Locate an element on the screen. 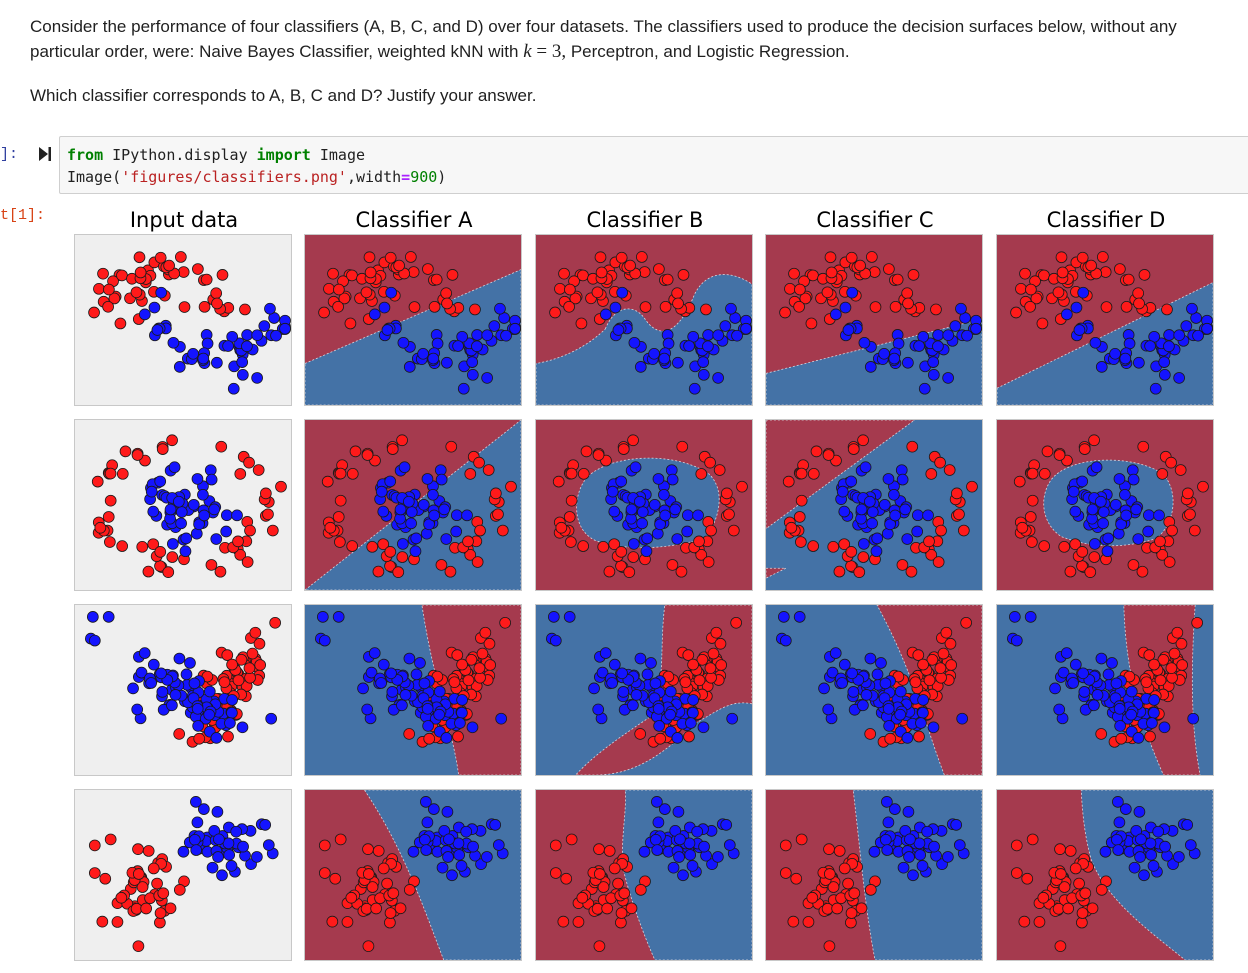 The image size is (1248, 973). panel-row-1-input is located at coordinates (183, 320).